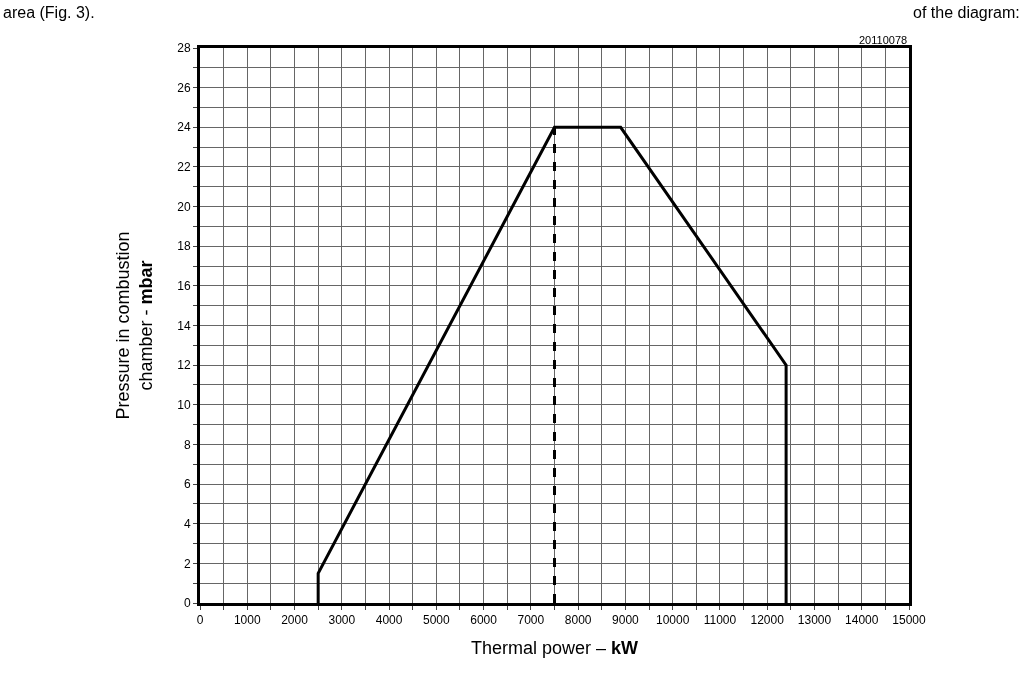  What do you see at coordinates (389, 620) in the screenshot?
I see `x-tick-label: 4000` at bounding box center [389, 620].